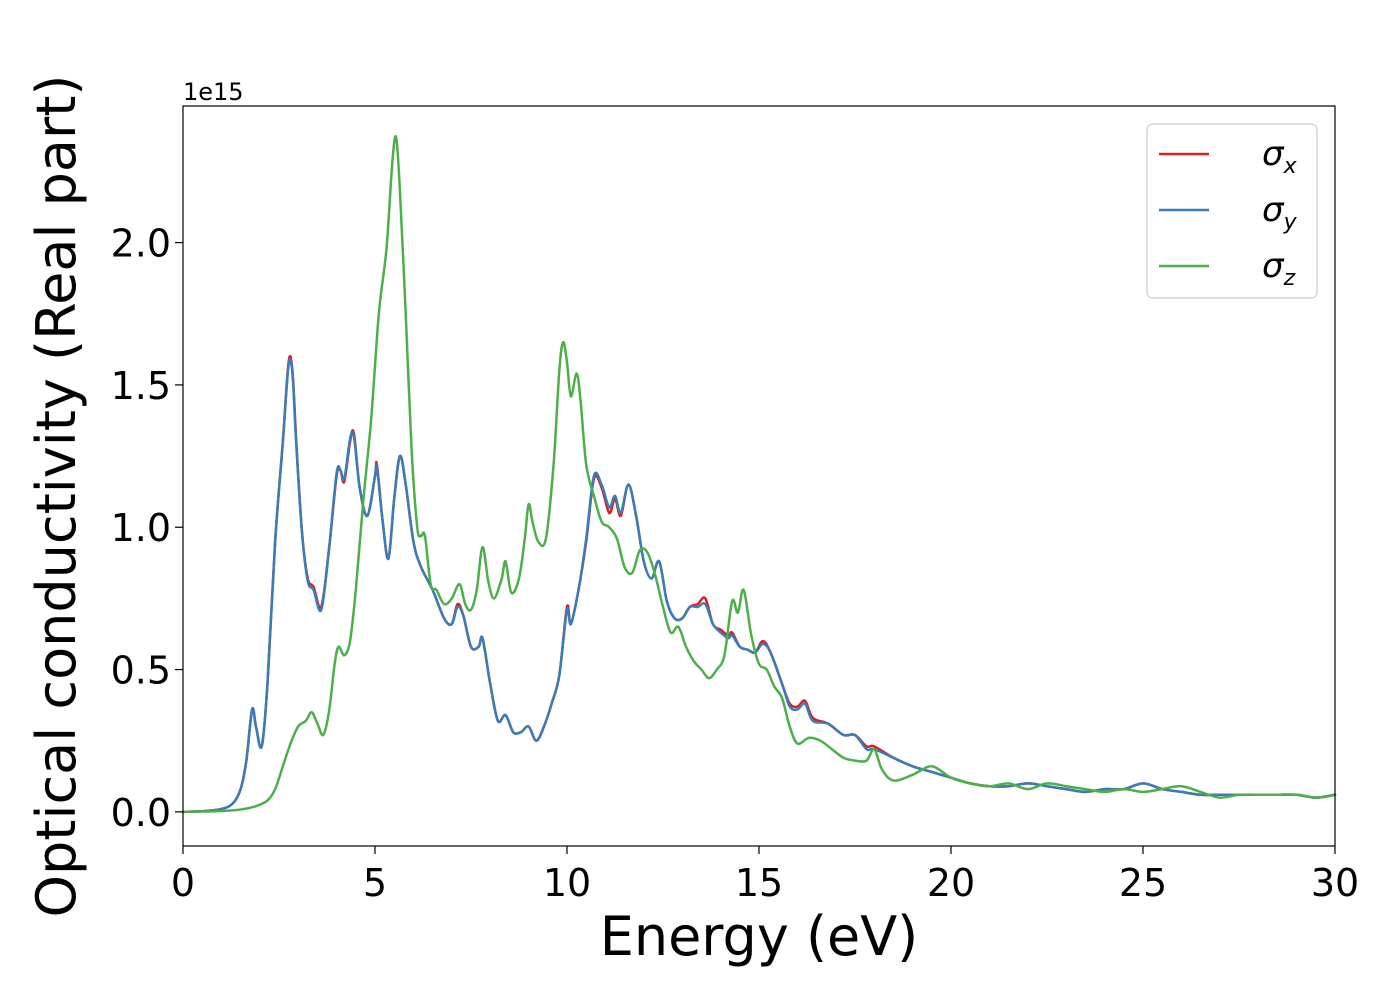  I want to click on x-axis: 0 5 10 15 20 25 30, so click(765, 875).